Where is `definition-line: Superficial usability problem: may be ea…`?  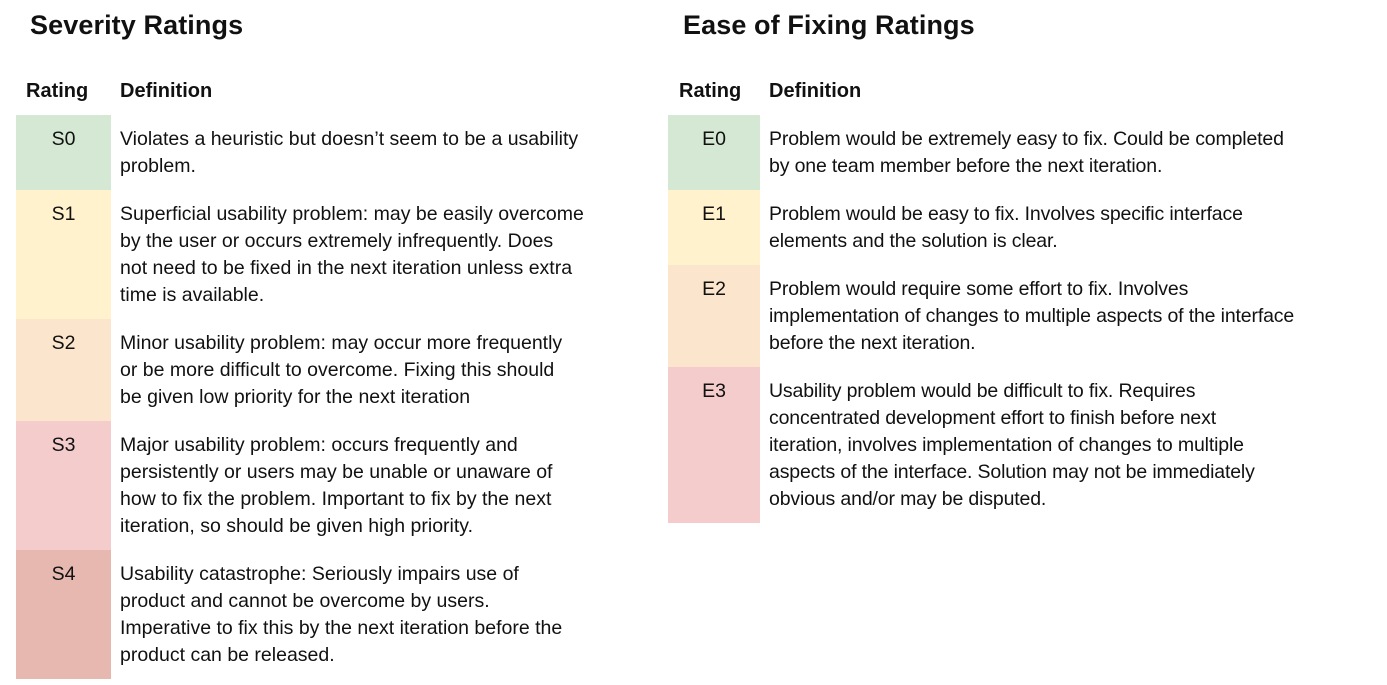 definition-line: Superficial usability problem: may be ea… is located at coordinates (352, 214).